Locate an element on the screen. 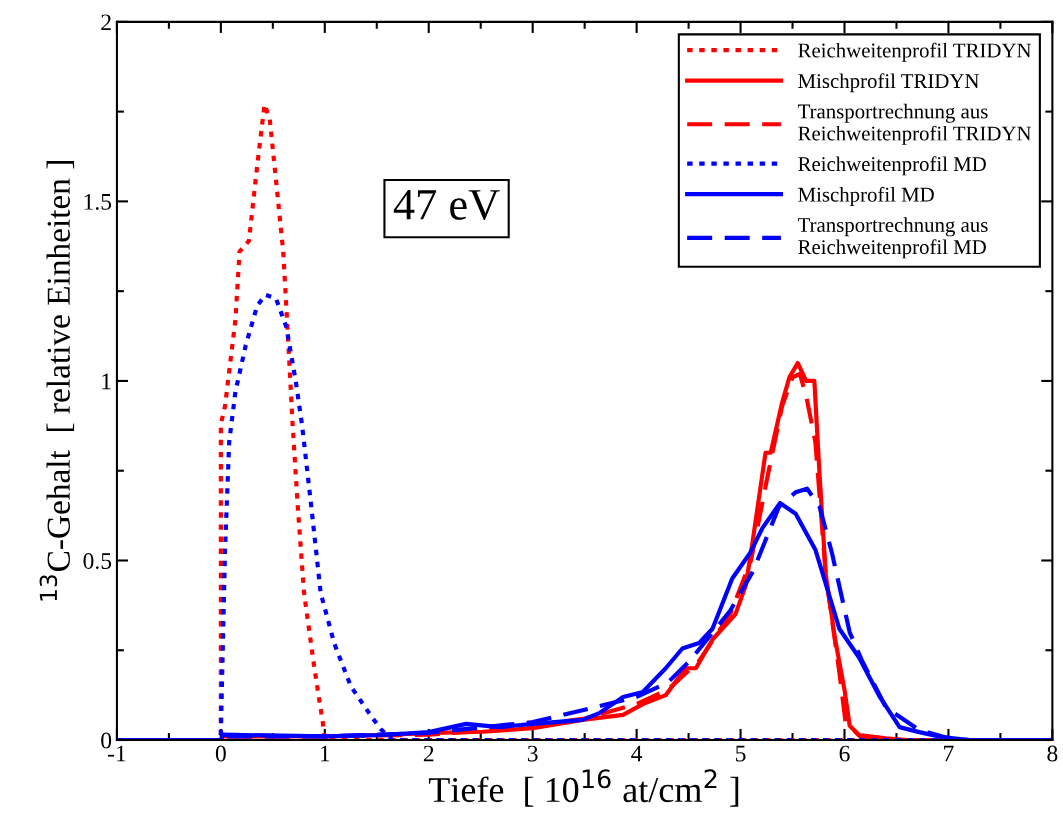 This screenshot has height=840, width=1063. y-axis-title: $^{13}$C-Gehalt [ relative Einheiten ] is located at coordinates (57, 381).